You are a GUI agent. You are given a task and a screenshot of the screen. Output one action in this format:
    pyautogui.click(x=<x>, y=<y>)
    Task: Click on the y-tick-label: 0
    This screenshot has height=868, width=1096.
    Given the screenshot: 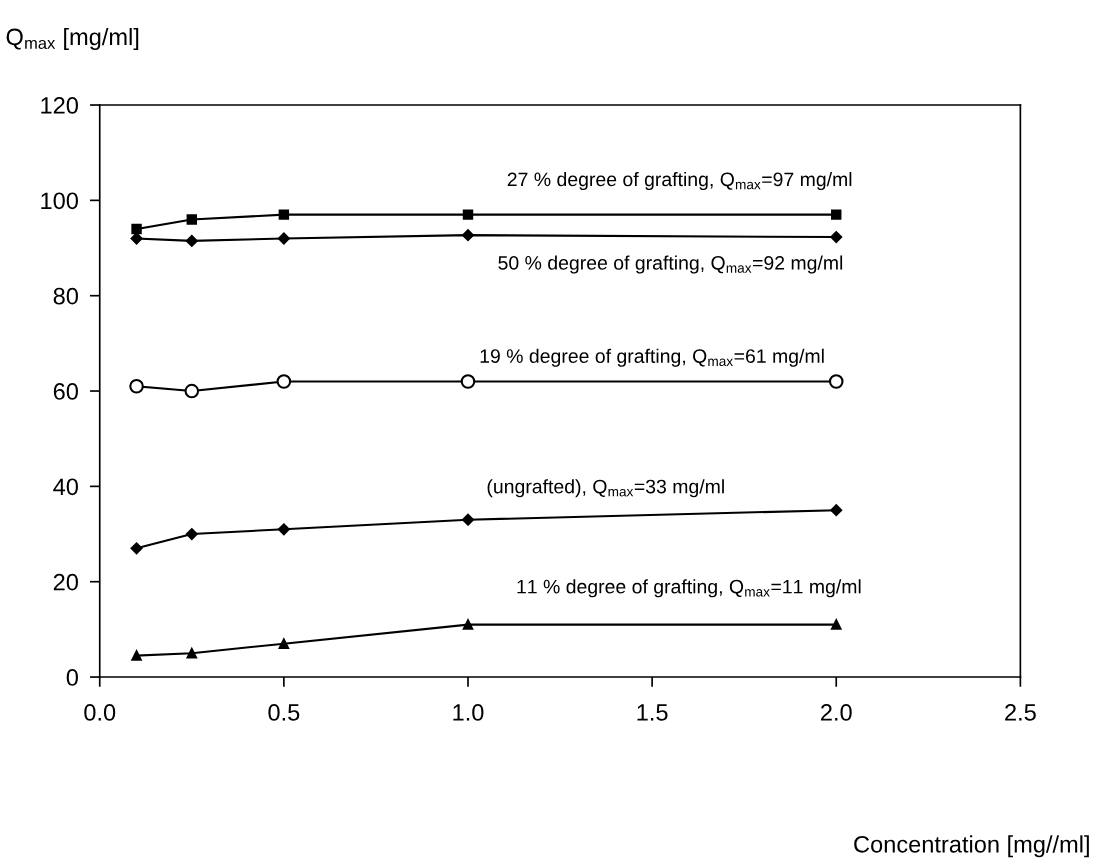 What is the action you would take?
    pyautogui.click(x=72, y=677)
    